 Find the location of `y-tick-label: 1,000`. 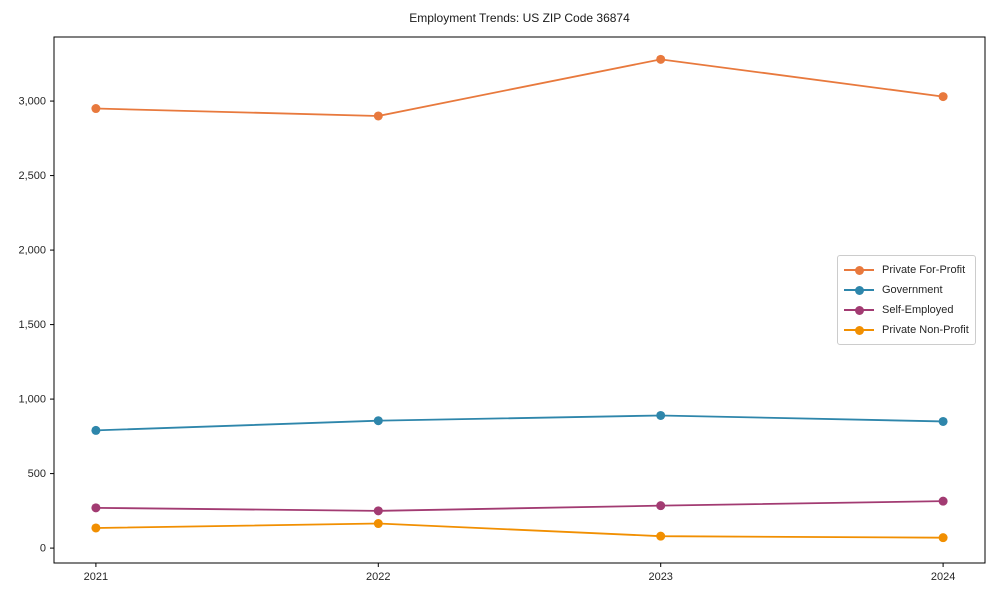

y-tick-label: 1,000 is located at coordinates (32, 400).